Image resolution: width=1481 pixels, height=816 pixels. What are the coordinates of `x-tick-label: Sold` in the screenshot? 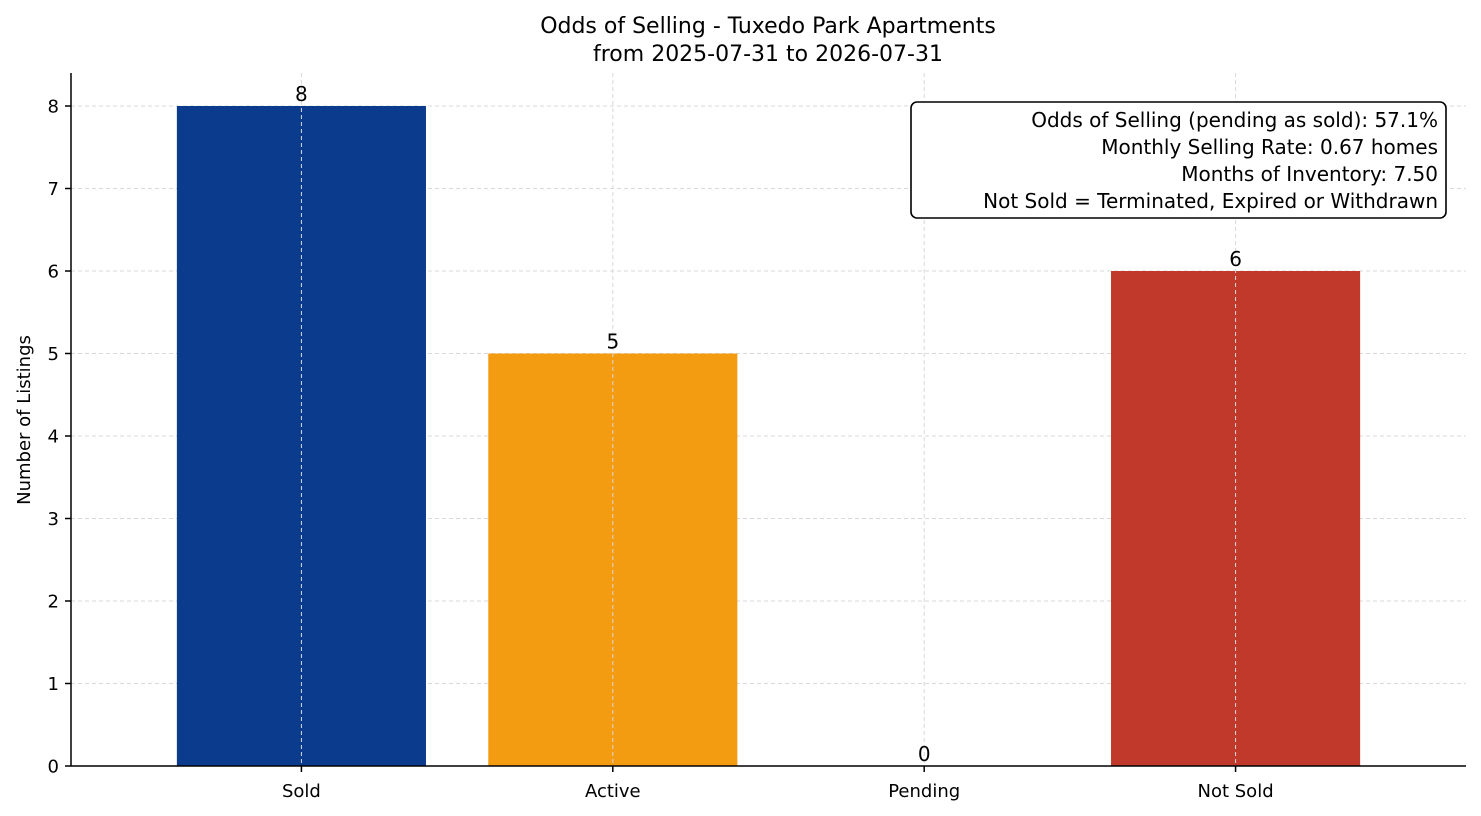 It's located at (301, 791).